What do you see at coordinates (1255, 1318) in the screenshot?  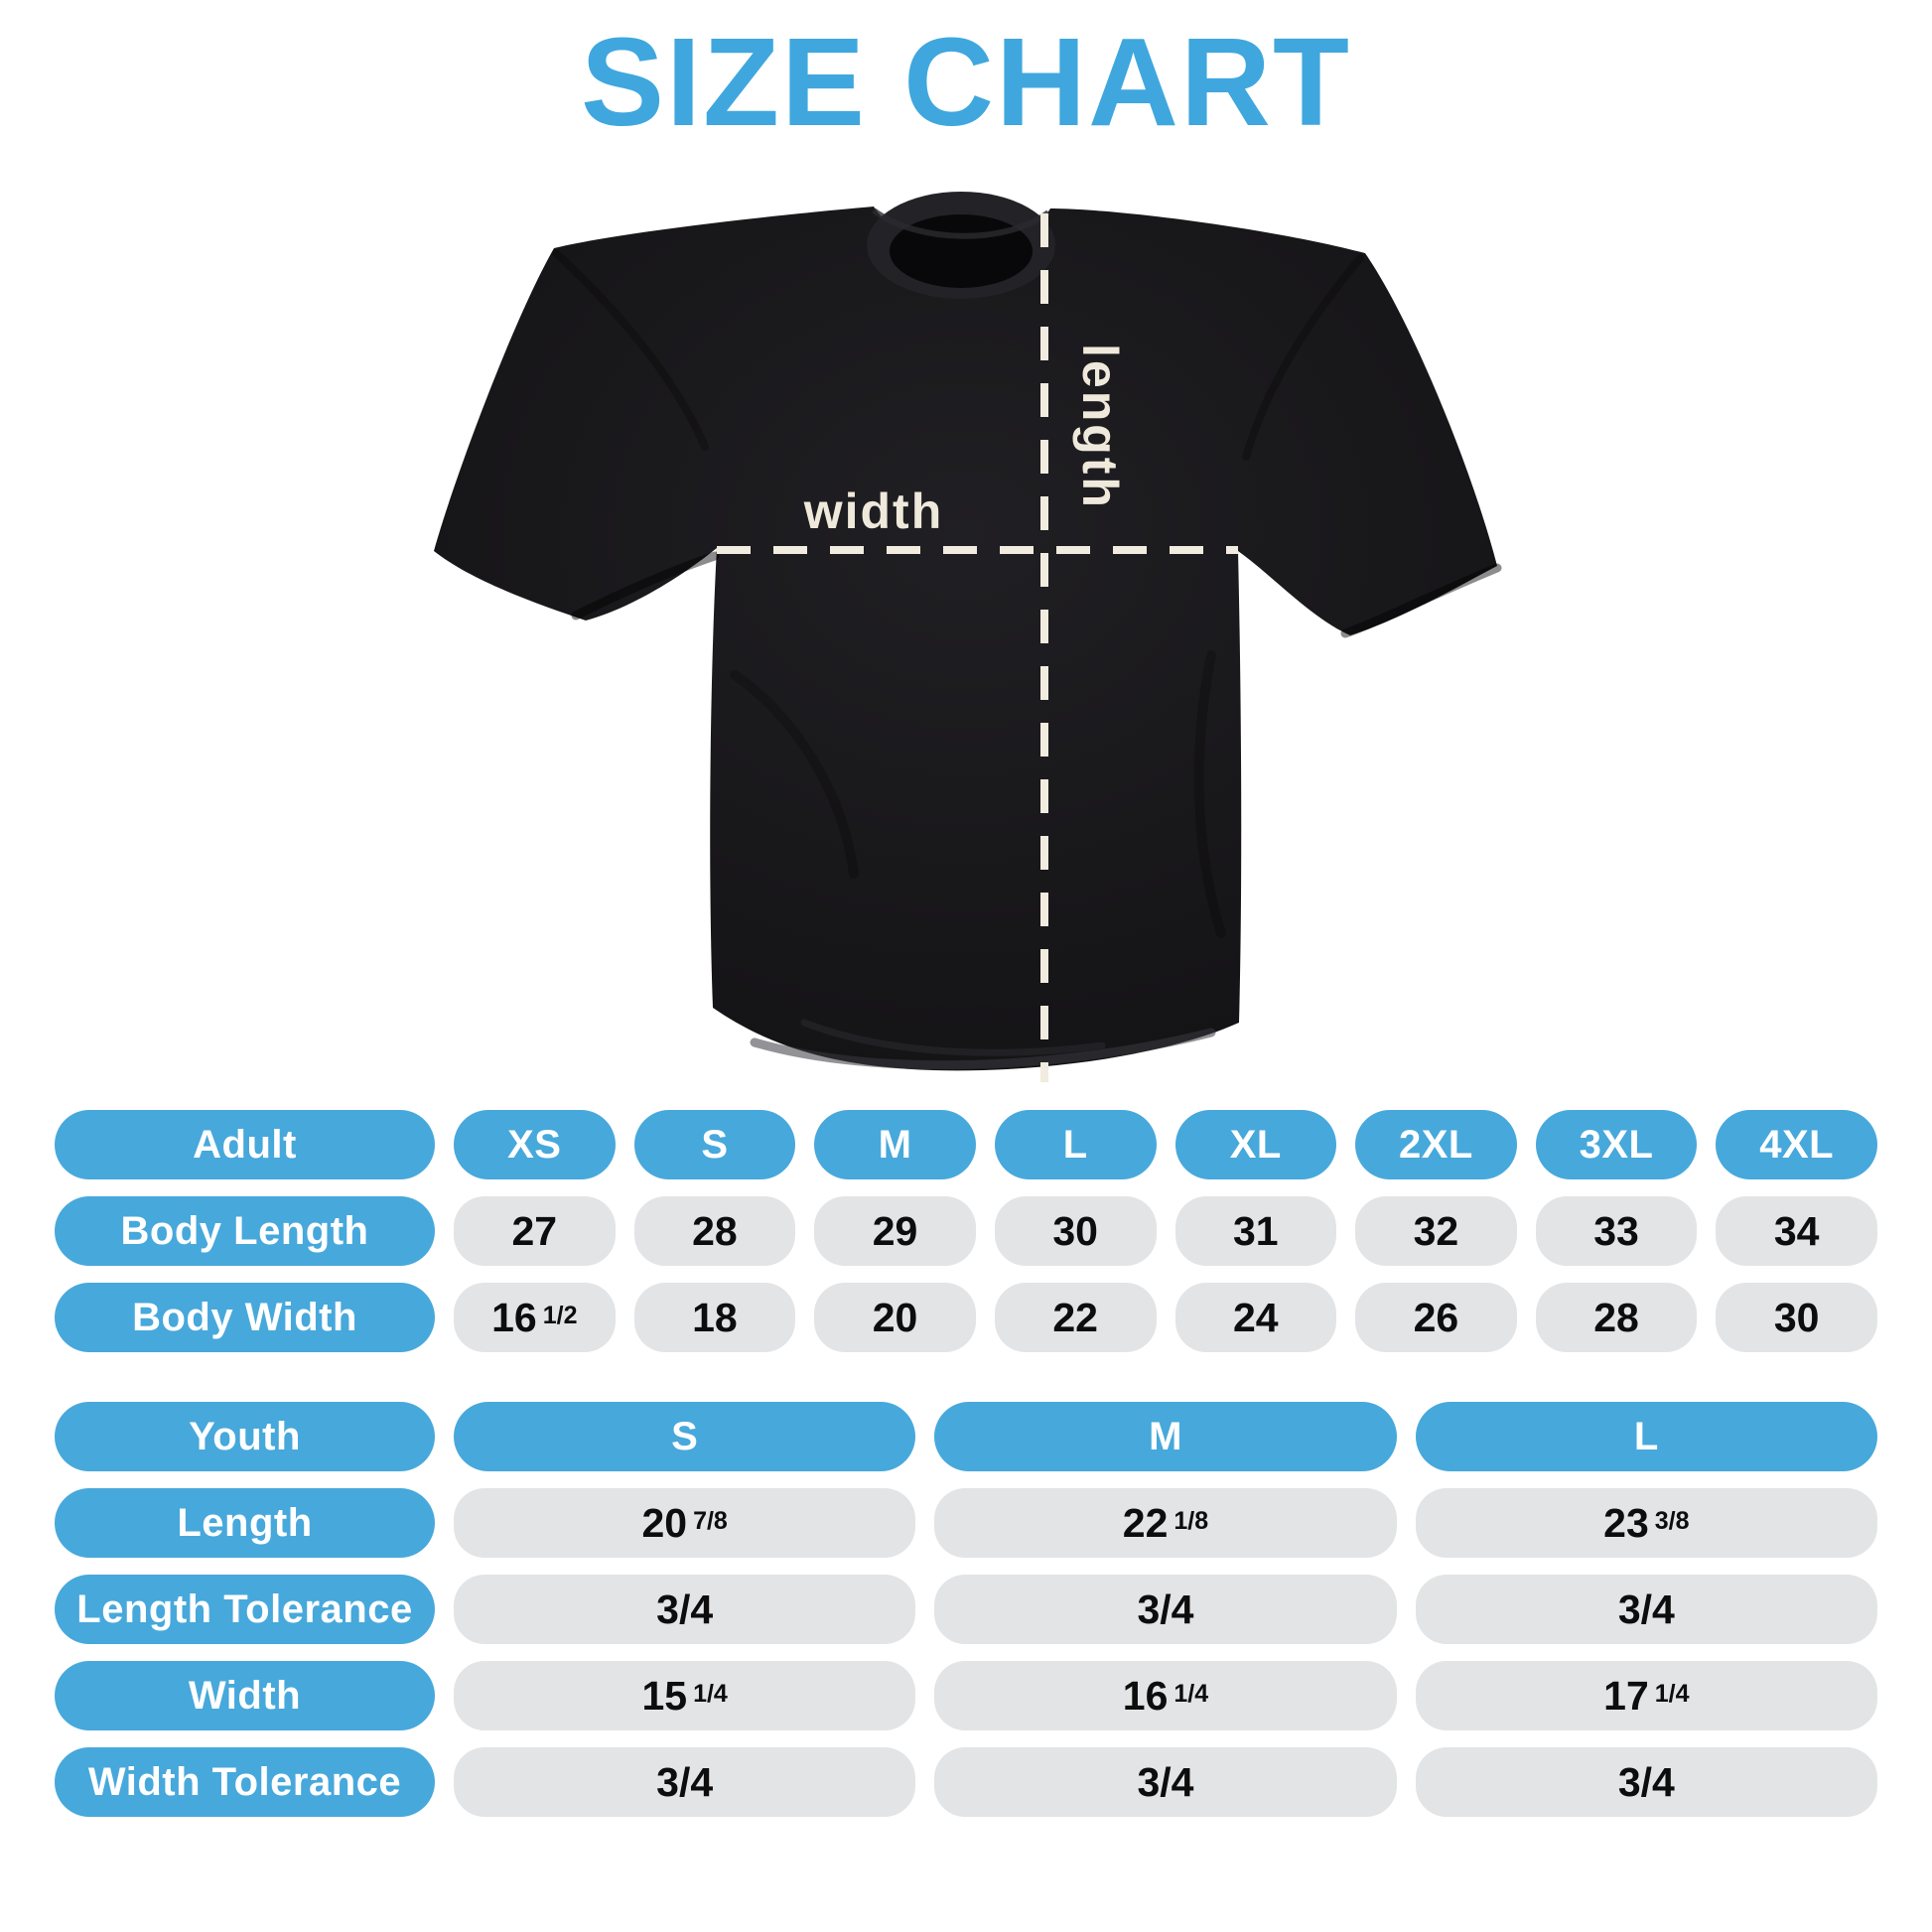 I see `adult-value-pill: 24` at bounding box center [1255, 1318].